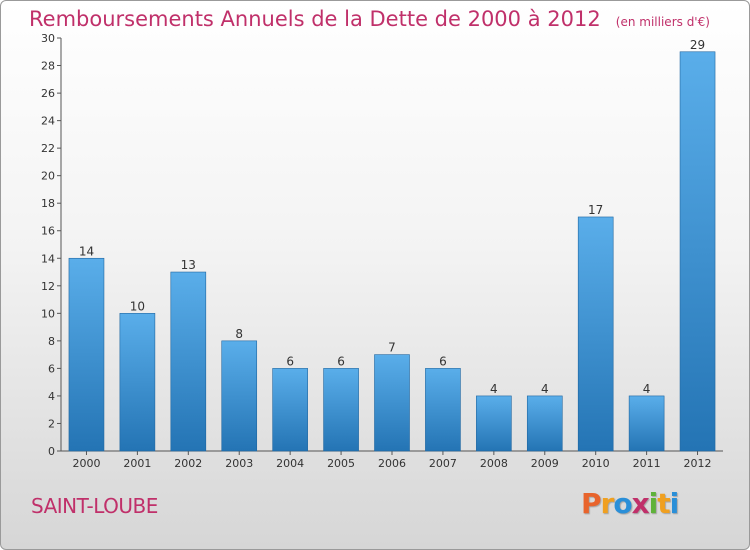  Describe the element at coordinates (51, 368) in the screenshot. I see `y-tick-label: 6` at that location.